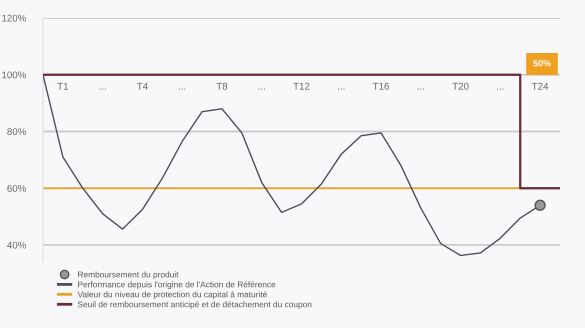  What do you see at coordinates (542, 63) in the screenshot?
I see `annotation: 50%` at bounding box center [542, 63].